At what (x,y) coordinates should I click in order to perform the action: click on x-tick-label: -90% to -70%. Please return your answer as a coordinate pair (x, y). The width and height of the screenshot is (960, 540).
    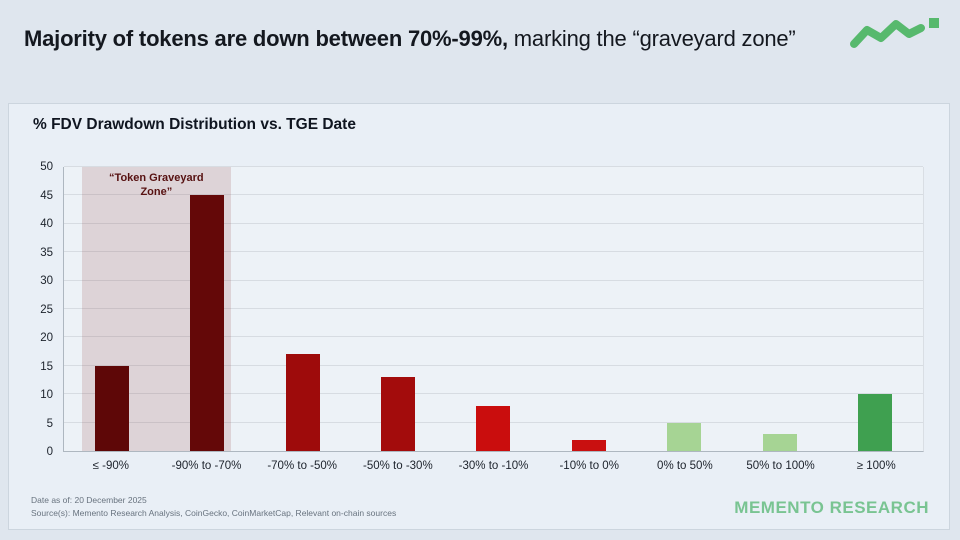
    Looking at the image, I should click on (206, 466).